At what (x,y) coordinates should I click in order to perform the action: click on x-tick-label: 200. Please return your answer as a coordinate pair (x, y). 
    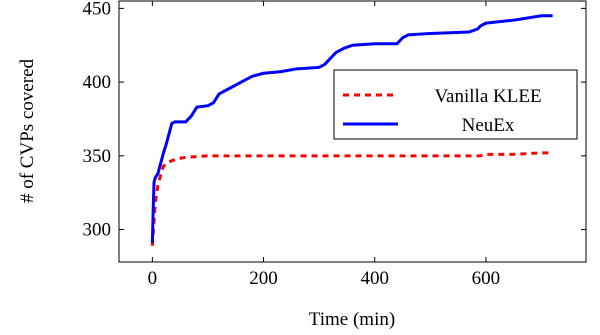
    Looking at the image, I should click on (263, 278).